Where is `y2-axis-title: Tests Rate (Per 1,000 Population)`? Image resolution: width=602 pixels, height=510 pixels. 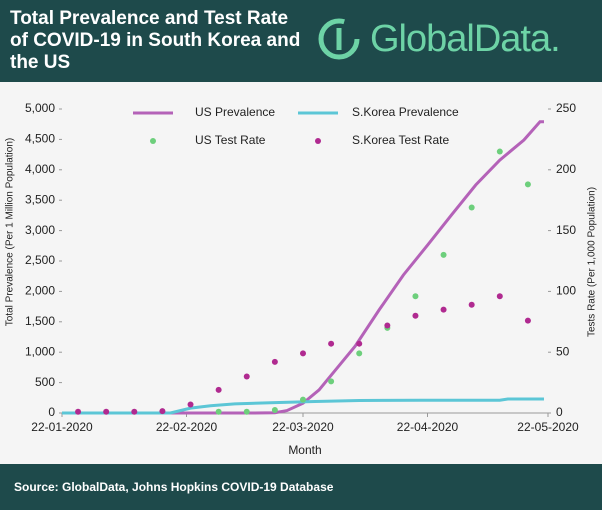 y2-axis-title: Tests Rate (Per 1,000 Population) is located at coordinates (592, 262).